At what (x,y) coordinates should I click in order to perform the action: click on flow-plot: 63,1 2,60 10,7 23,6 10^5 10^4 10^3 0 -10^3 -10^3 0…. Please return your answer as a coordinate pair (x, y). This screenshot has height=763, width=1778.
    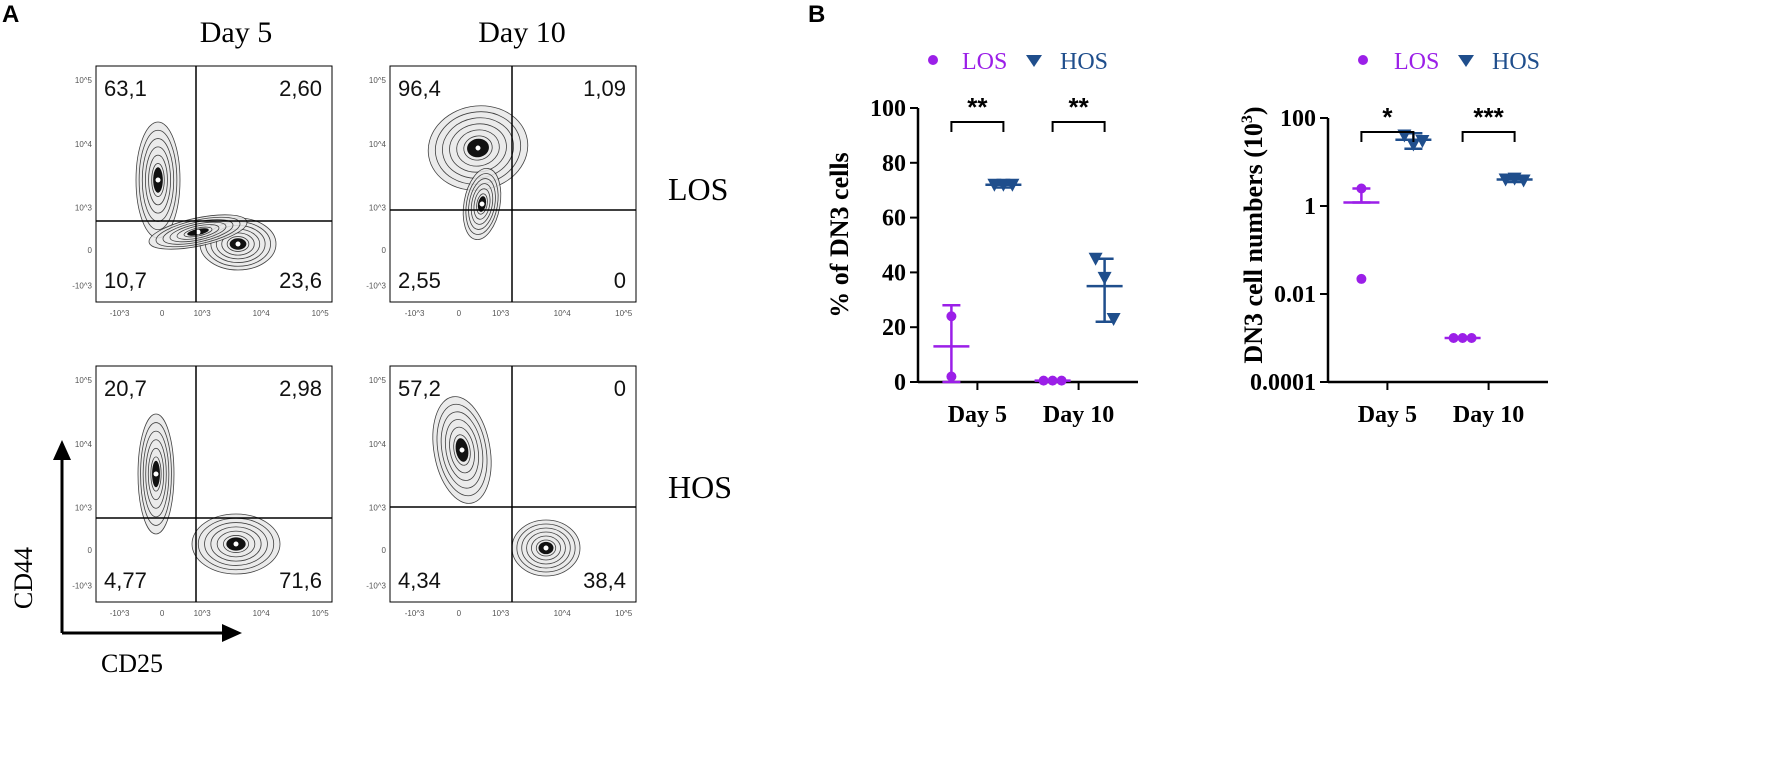
    Looking at the image, I should click on (202, 191).